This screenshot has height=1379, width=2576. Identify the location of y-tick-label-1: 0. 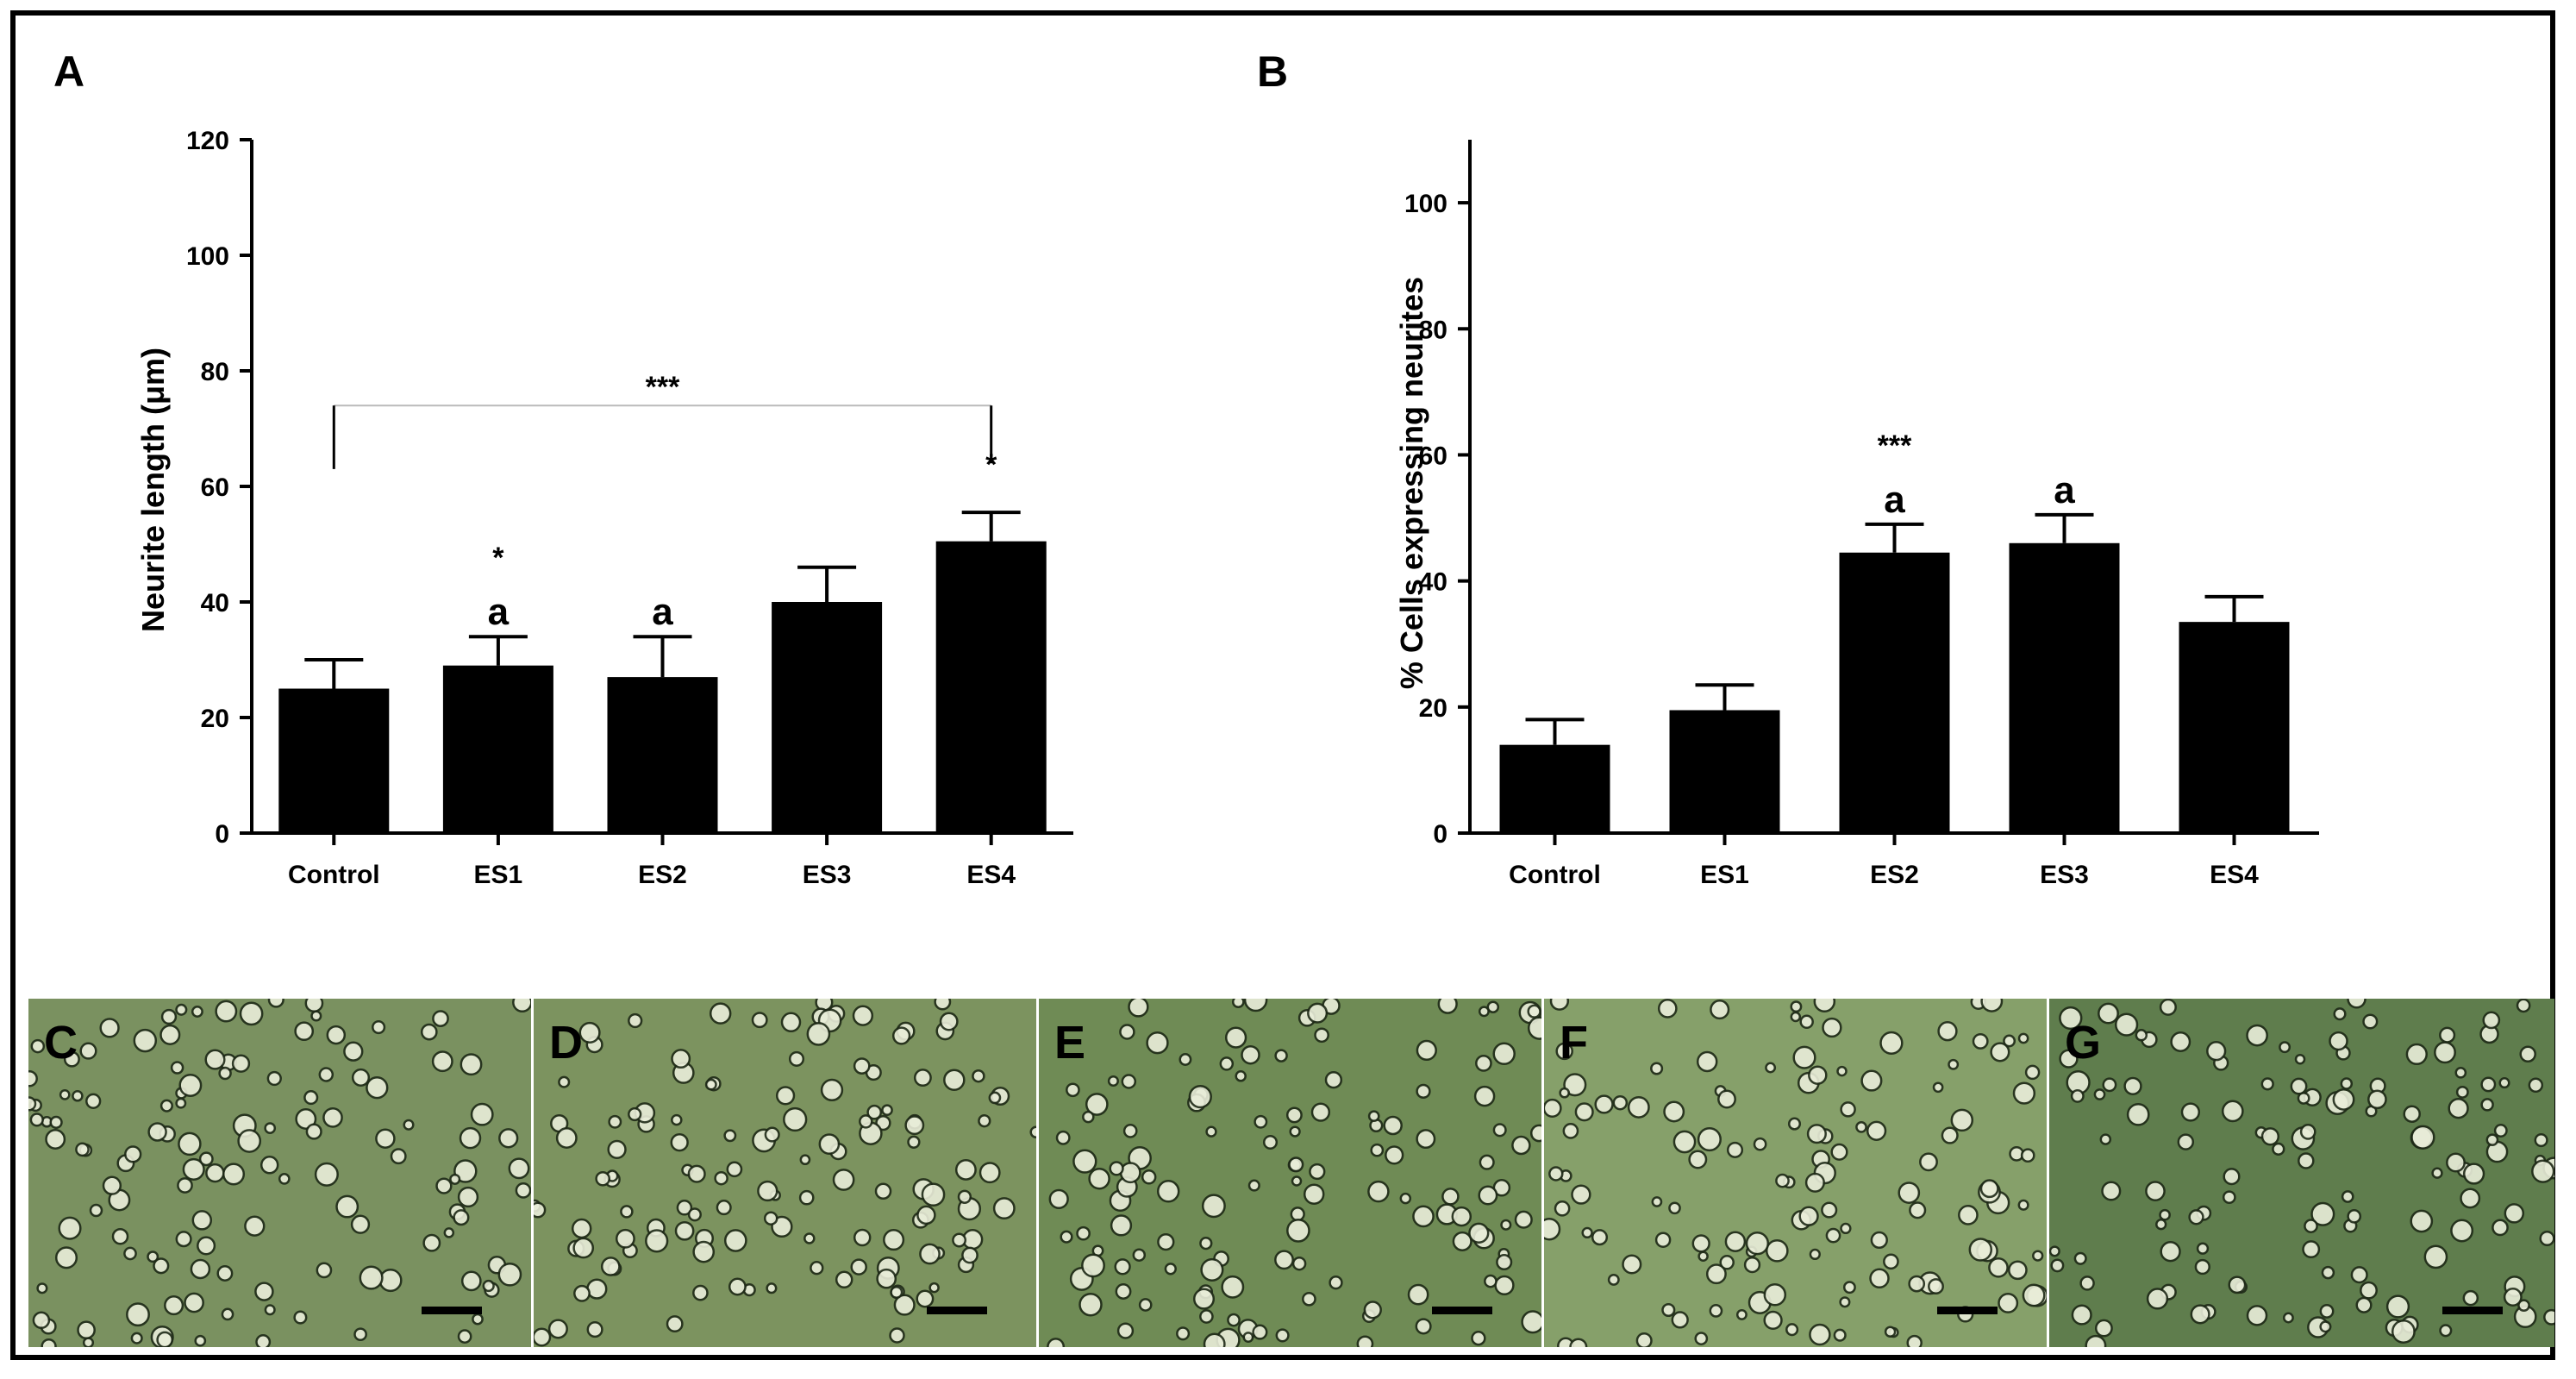
(1440, 834).